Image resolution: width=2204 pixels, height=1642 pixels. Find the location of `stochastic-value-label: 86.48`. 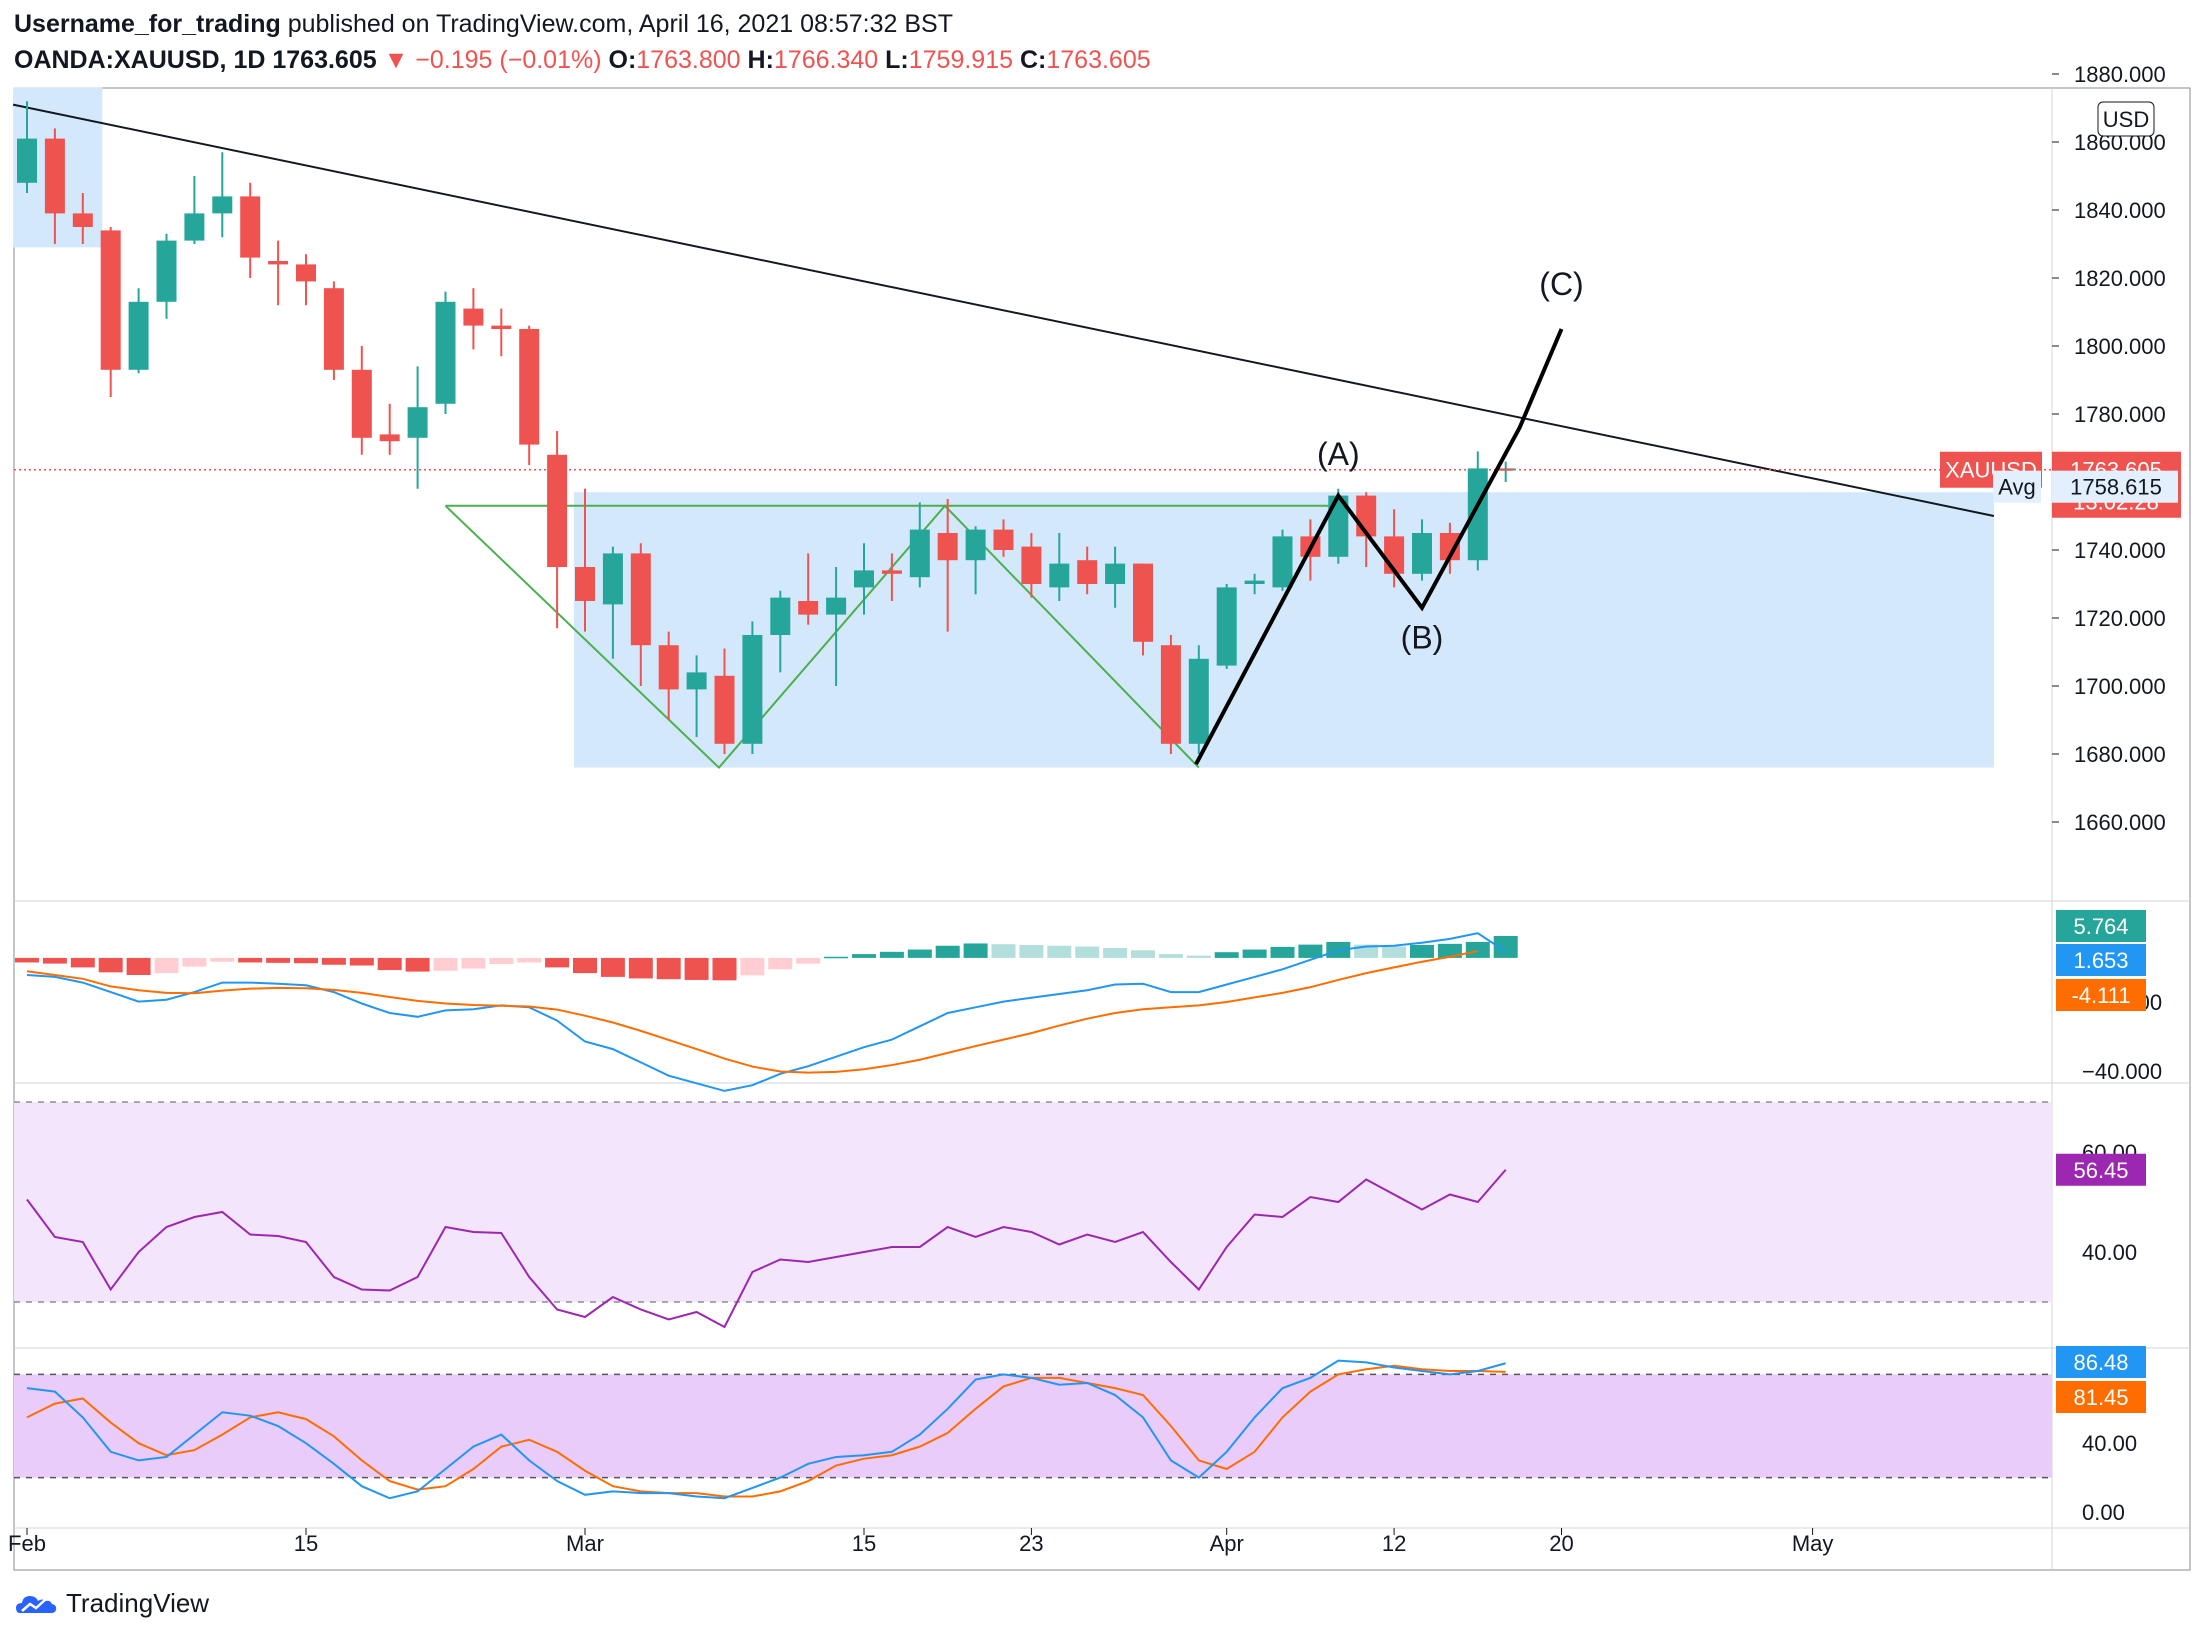

stochastic-value-label: 86.48 is located at coordinates (2100, 1362).